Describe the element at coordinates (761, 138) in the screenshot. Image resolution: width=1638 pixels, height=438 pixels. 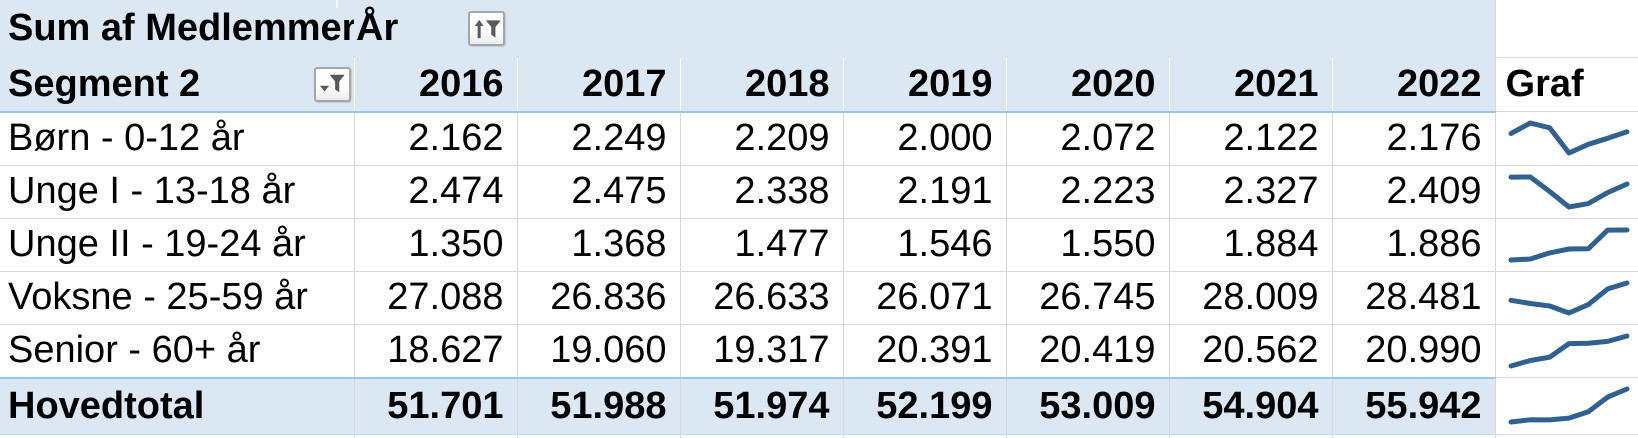
I see `value-cell: 2.209` at that location.